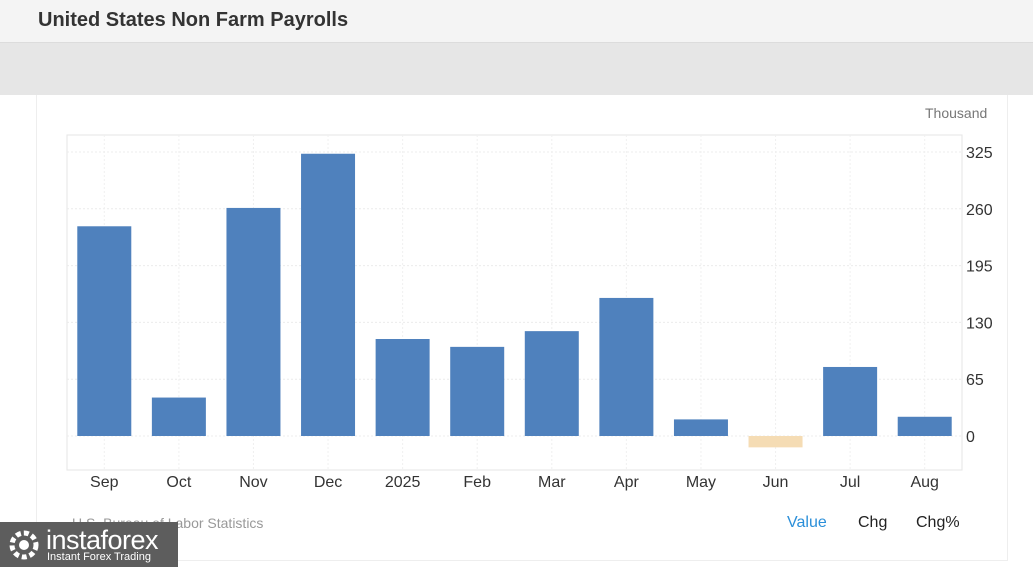 This screenshot has height=567, width=1033. I want to click on bar-apr, so click(626, 366).